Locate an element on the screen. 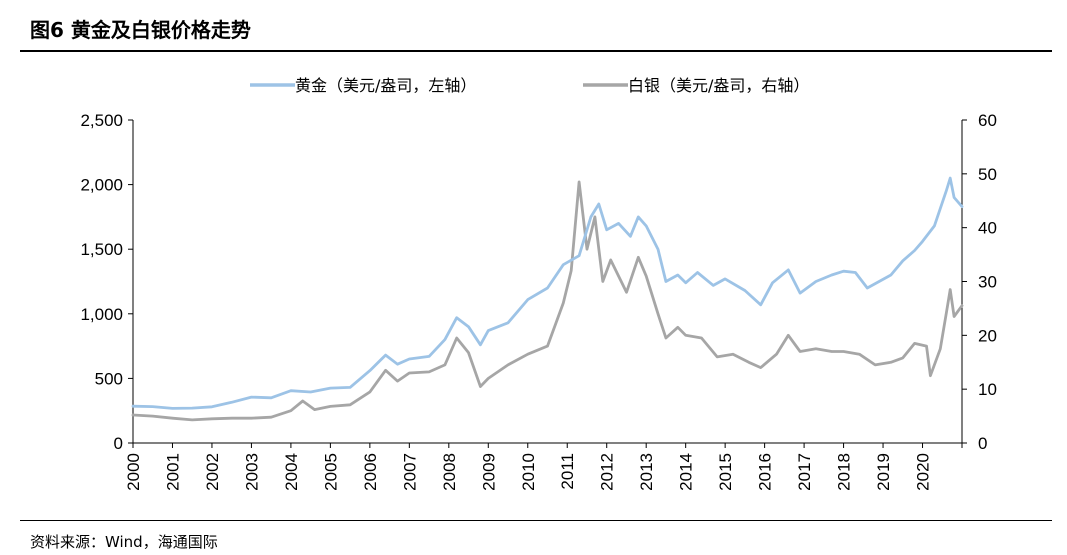  bottom-rule is located at coordinates (536, 520).